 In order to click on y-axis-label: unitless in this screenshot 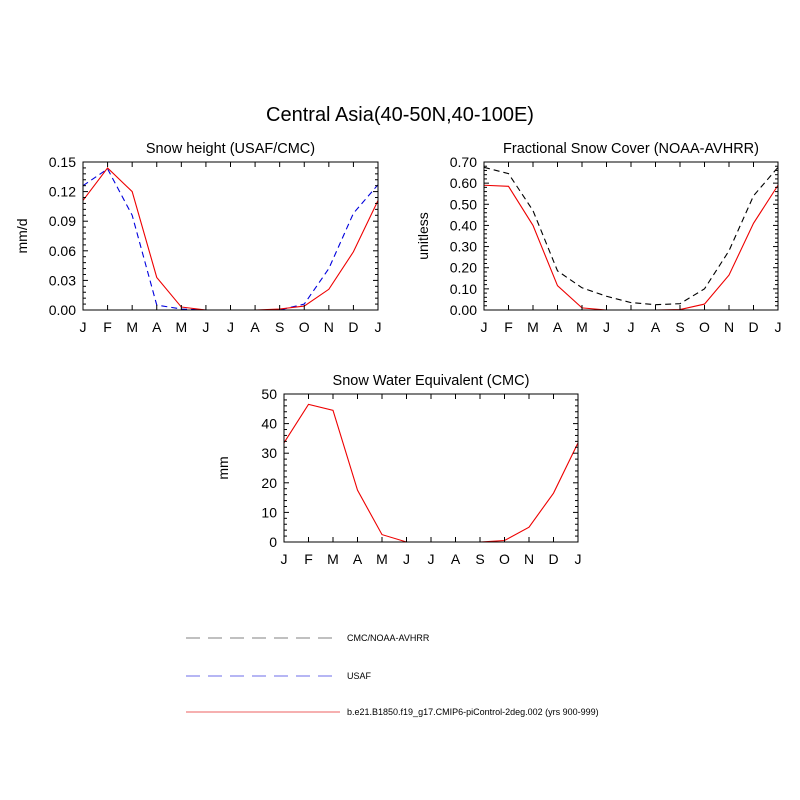, I will do `click(423, 235)`.